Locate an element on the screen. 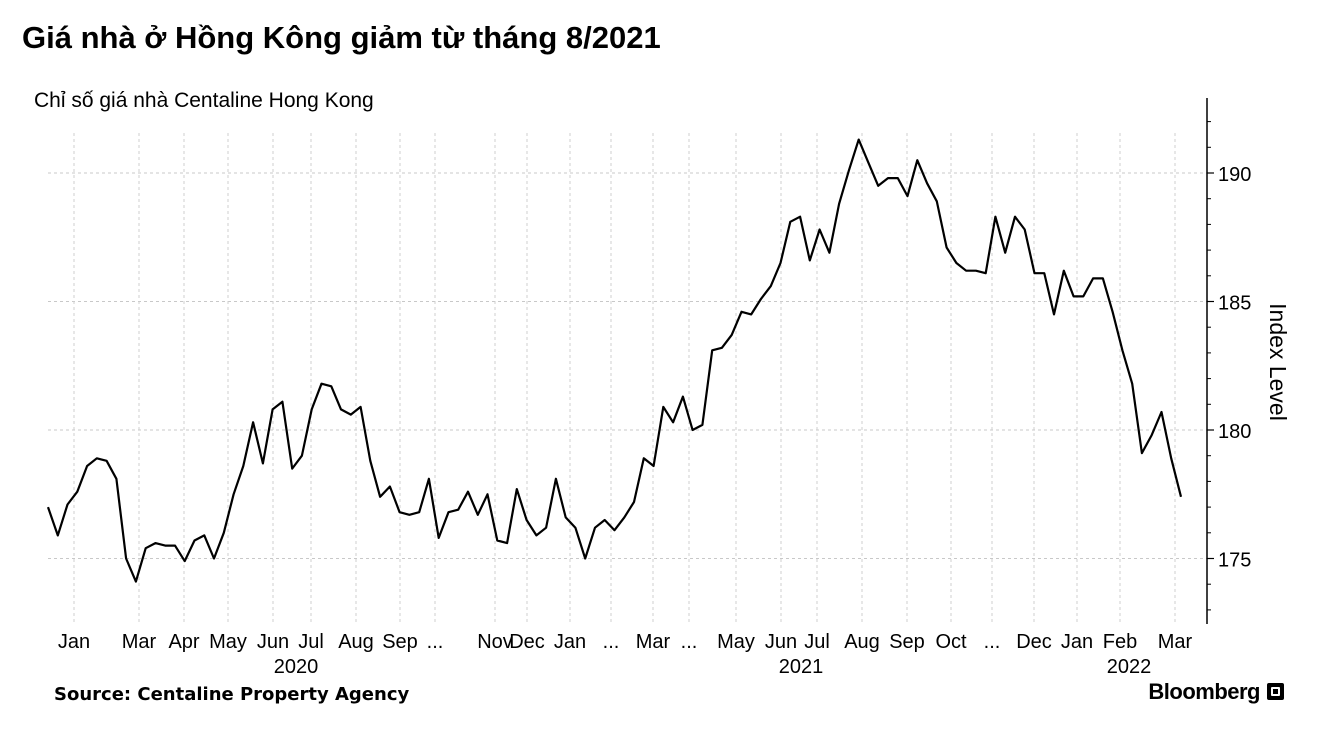 This screenshot has width=1326, height=748. y-tick-label: 175 is located at coordinates (1234, 561).